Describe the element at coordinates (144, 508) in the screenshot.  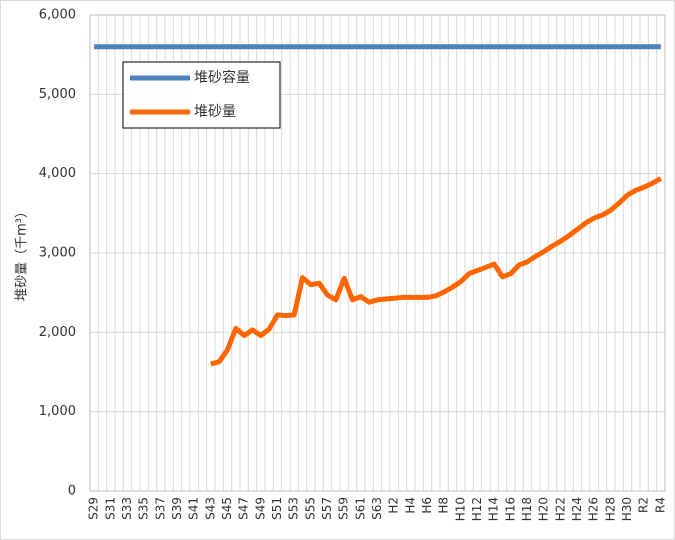
I see `x-tick-label: S35` at that location.